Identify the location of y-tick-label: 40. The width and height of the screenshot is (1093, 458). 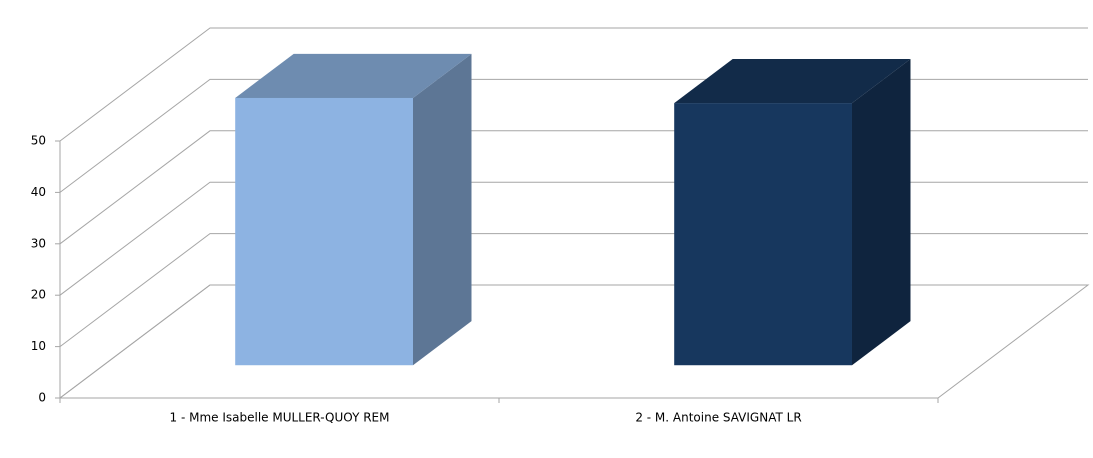
(38, 192).